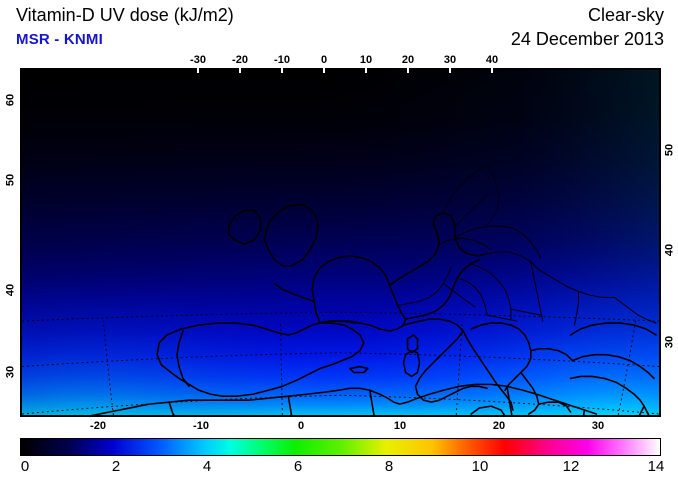  Describe the element at coordinates (125, 15) in the screenshot. I see `page-title: Vitamin-D UV dose (kJ/m2)` at that location.